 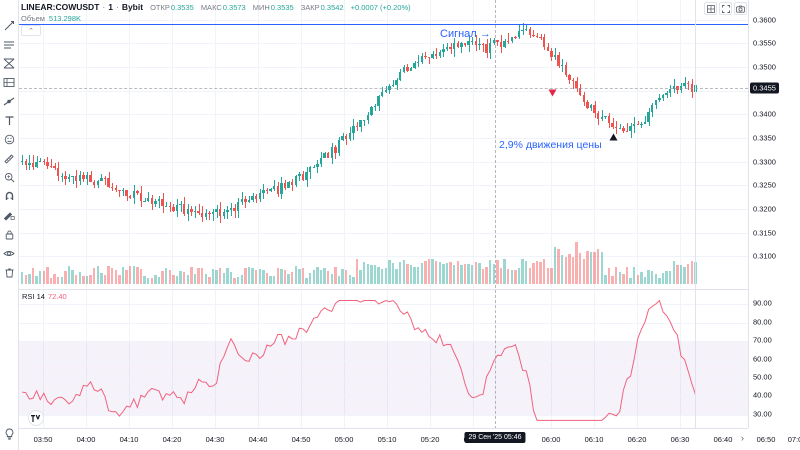 I want to click on price-axis-label: 0.3400, so click(x=764, y=114).